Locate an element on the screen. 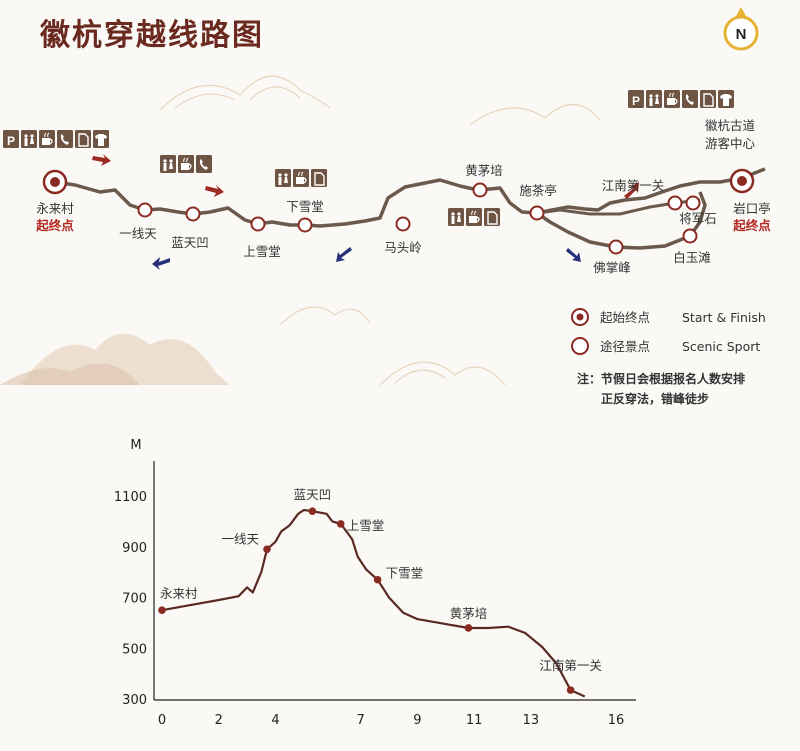  label-yonglaicun: 永来村 is located at coordinates (55, 208).